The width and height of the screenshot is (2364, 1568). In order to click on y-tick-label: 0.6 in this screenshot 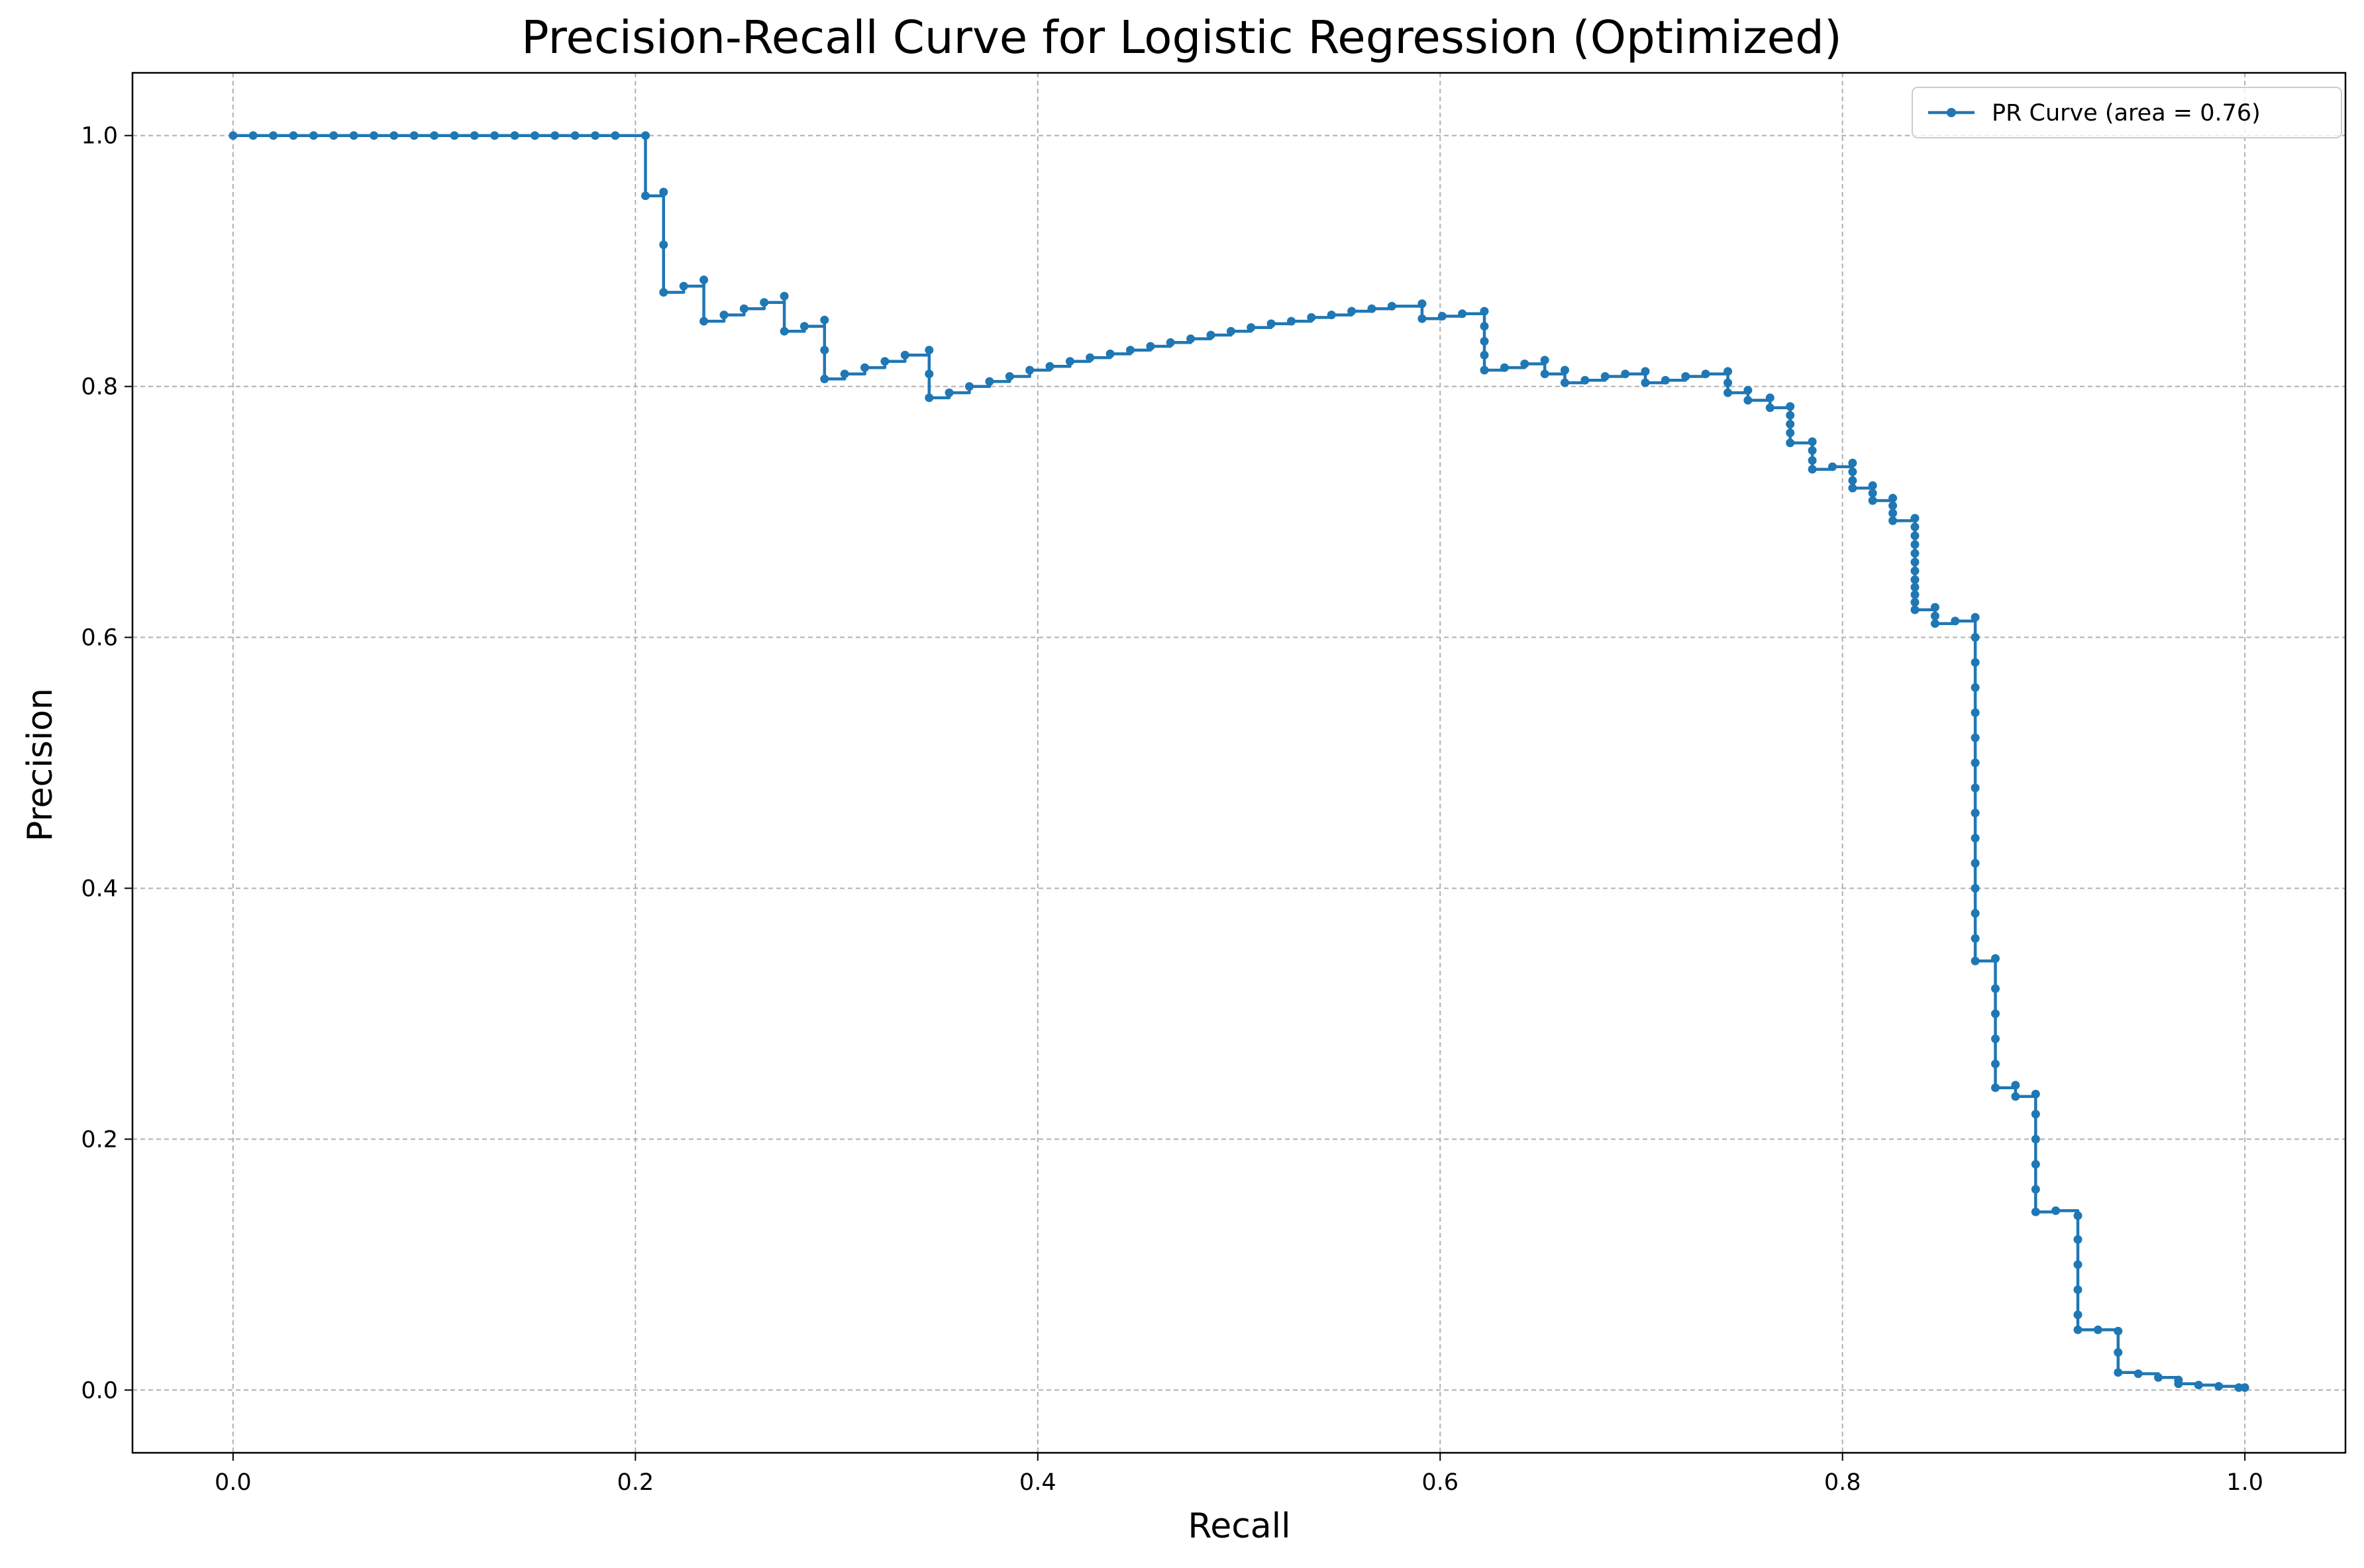, I will do `click(100, 638)`.